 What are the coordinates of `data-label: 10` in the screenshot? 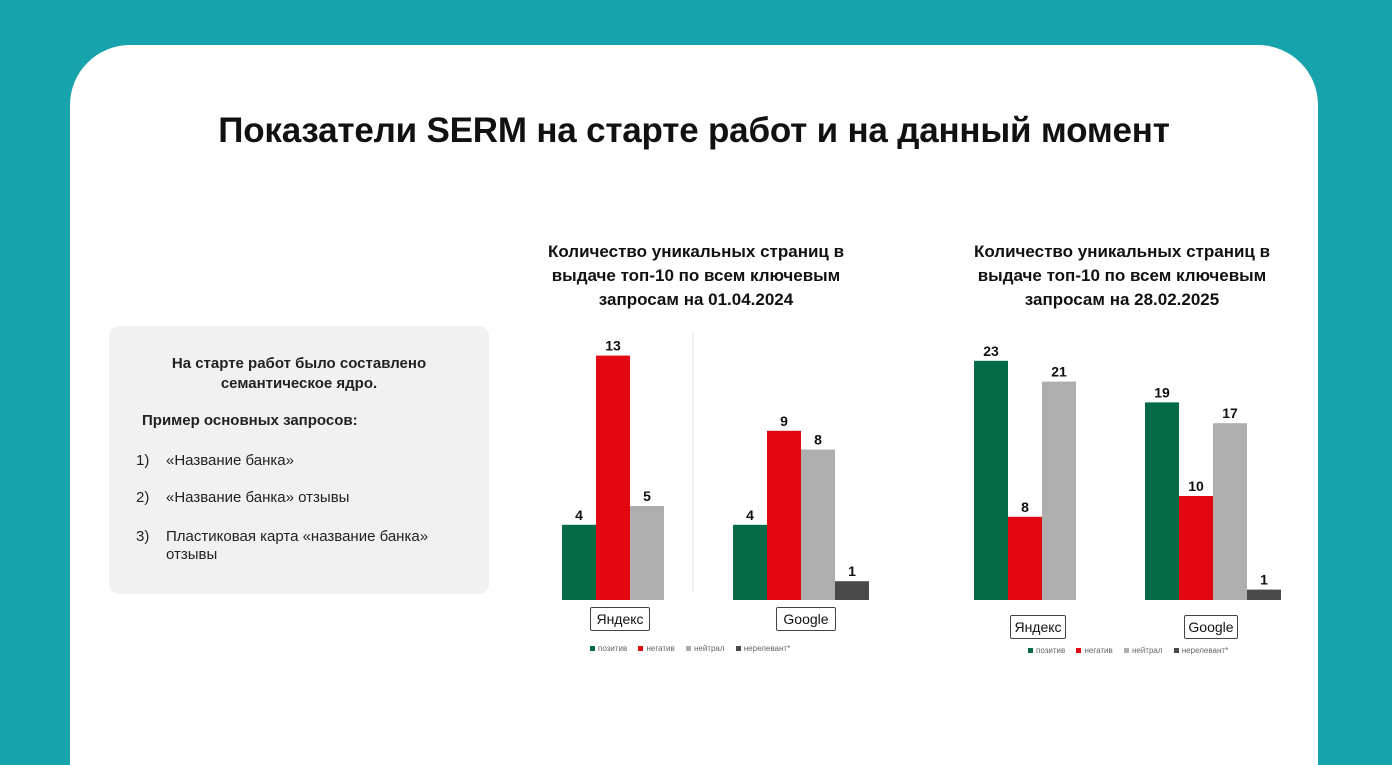 It's located at (1196, 486).